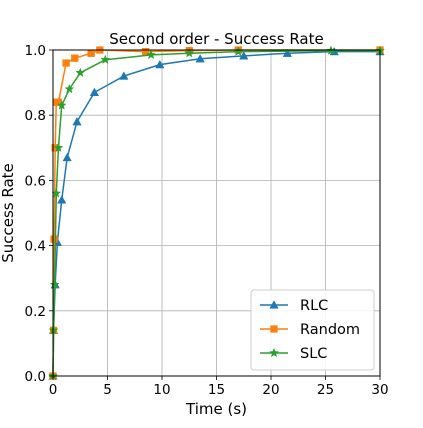  I want to click on x-tick-label: 25, so click(325, 390).